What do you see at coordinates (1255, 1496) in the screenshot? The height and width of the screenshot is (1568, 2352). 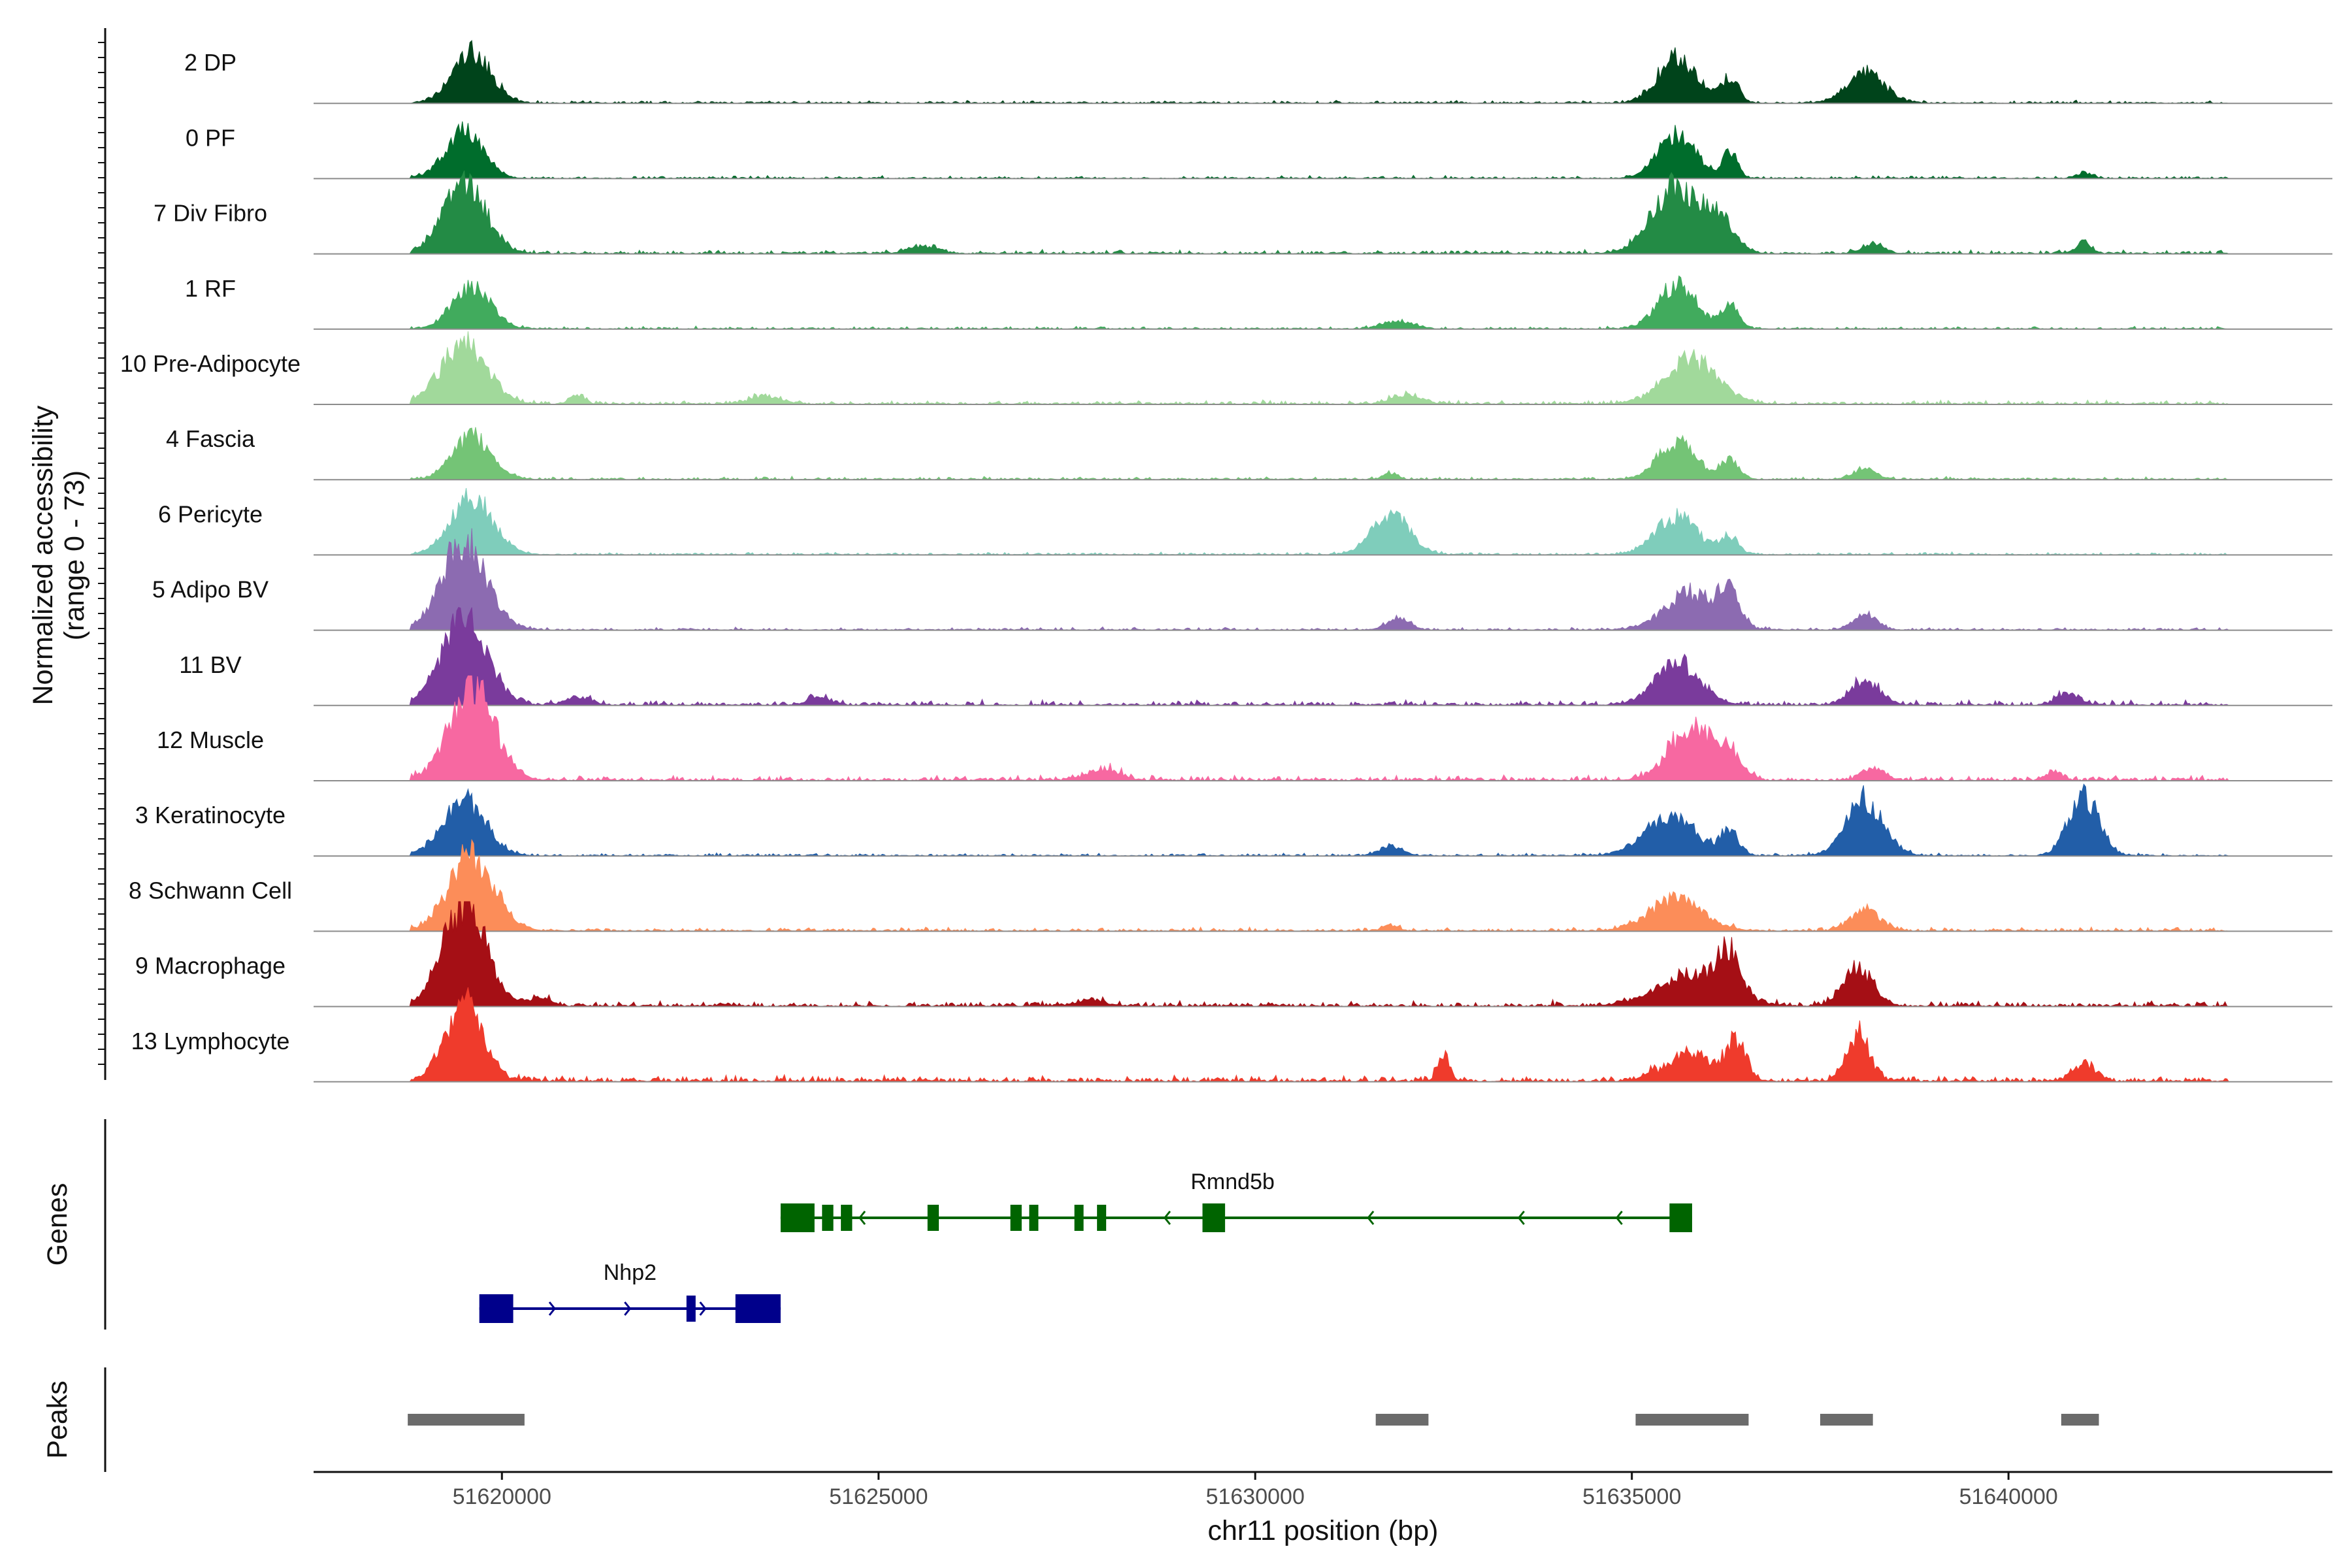 I see `x-tick-label: 51630000` at bounding box center [1255, 1496].